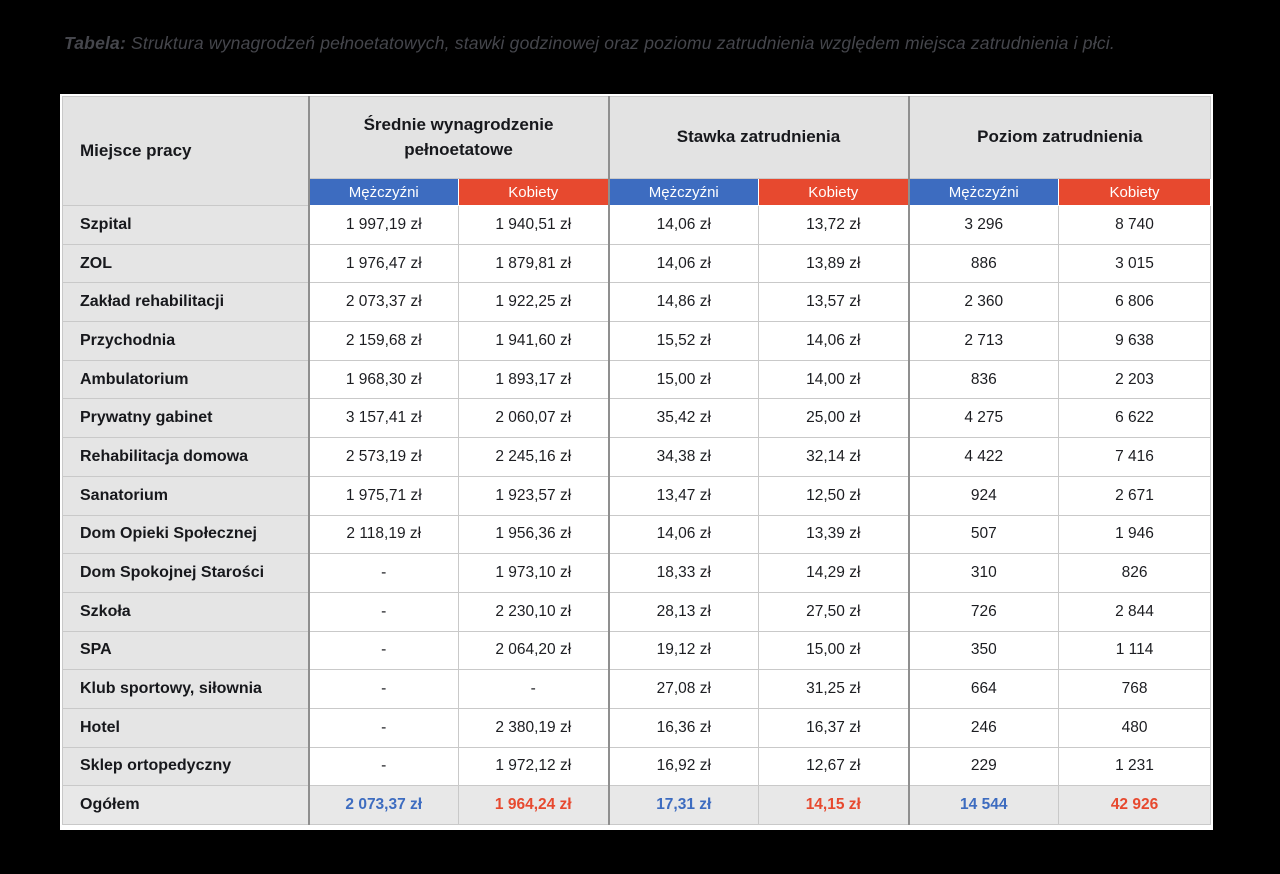 Image resolution: width=1280 pixels, height=874 pixels. Describe the element at coordinates (533, 495) in the screenshot. I see `value-cell: 1 923,57 zł` at that location.